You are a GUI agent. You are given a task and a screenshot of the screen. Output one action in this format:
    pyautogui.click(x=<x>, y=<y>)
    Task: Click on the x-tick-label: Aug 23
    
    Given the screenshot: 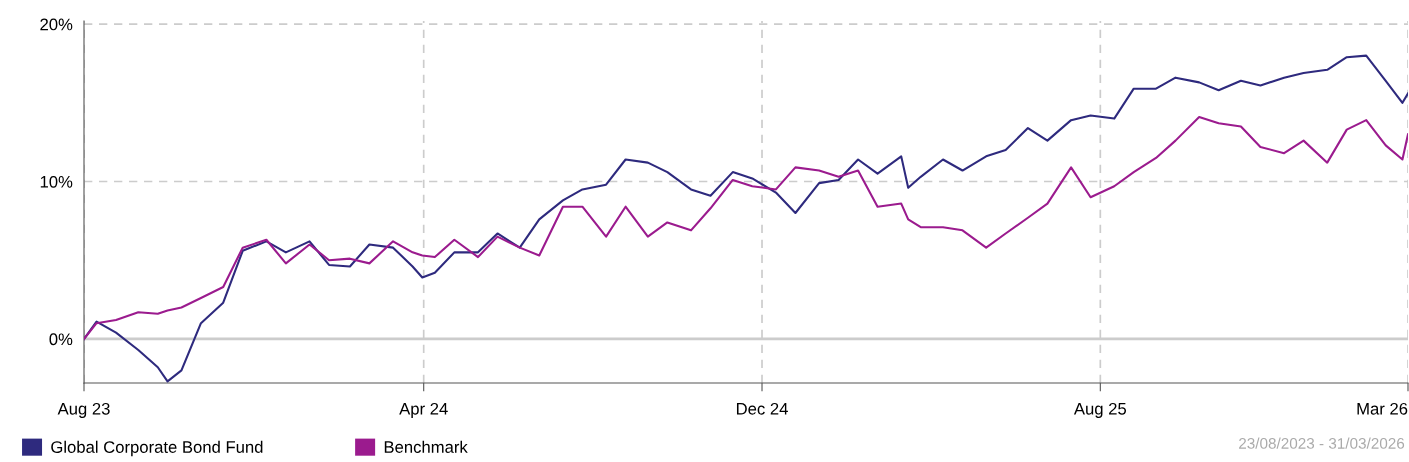 What is the action you would take?
    pyautogui.click(x=83, y=410)
    